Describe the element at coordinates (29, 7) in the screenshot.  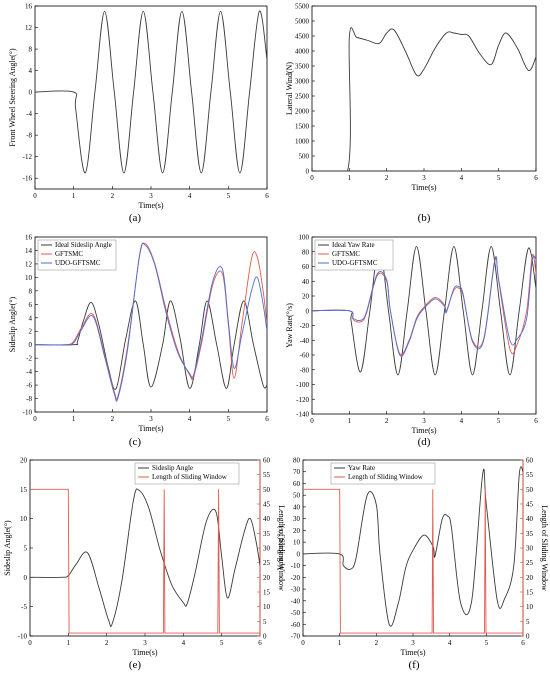
I see `y-tick-label: 16` at that location.